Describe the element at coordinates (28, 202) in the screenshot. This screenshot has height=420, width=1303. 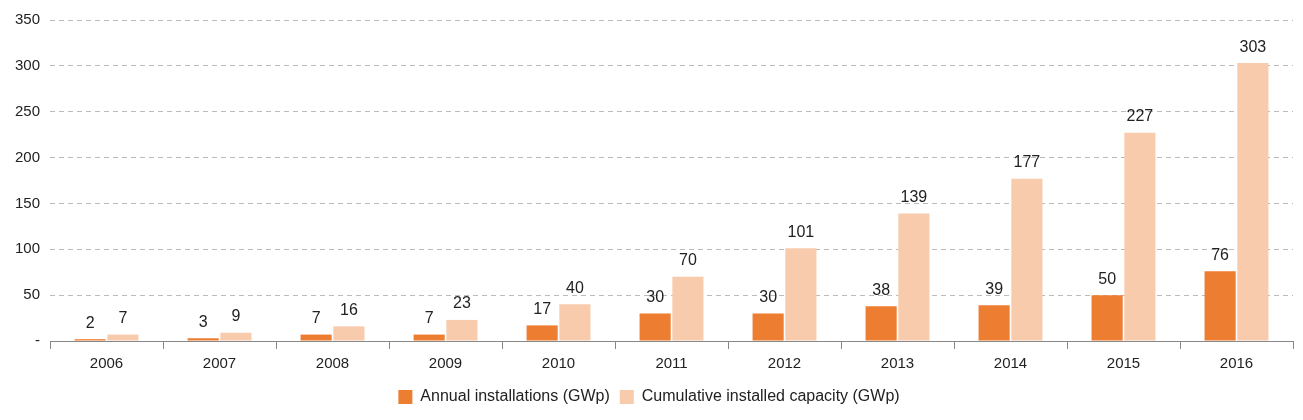
I see `y-tick-label: 150` at that location.